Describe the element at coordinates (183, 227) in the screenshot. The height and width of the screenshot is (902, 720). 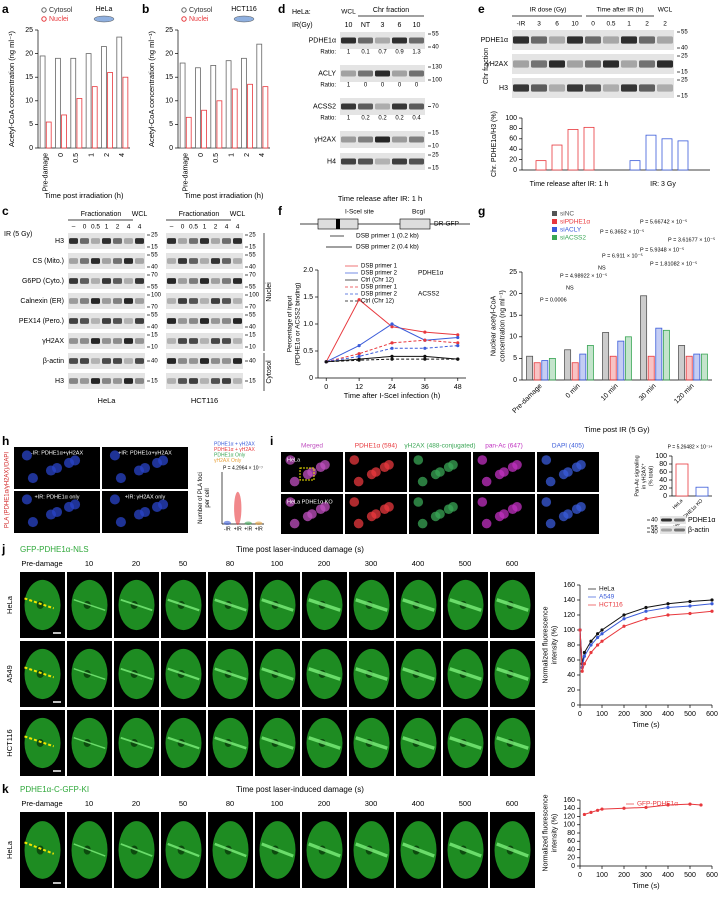
I see `lane-label: 0` at that location.